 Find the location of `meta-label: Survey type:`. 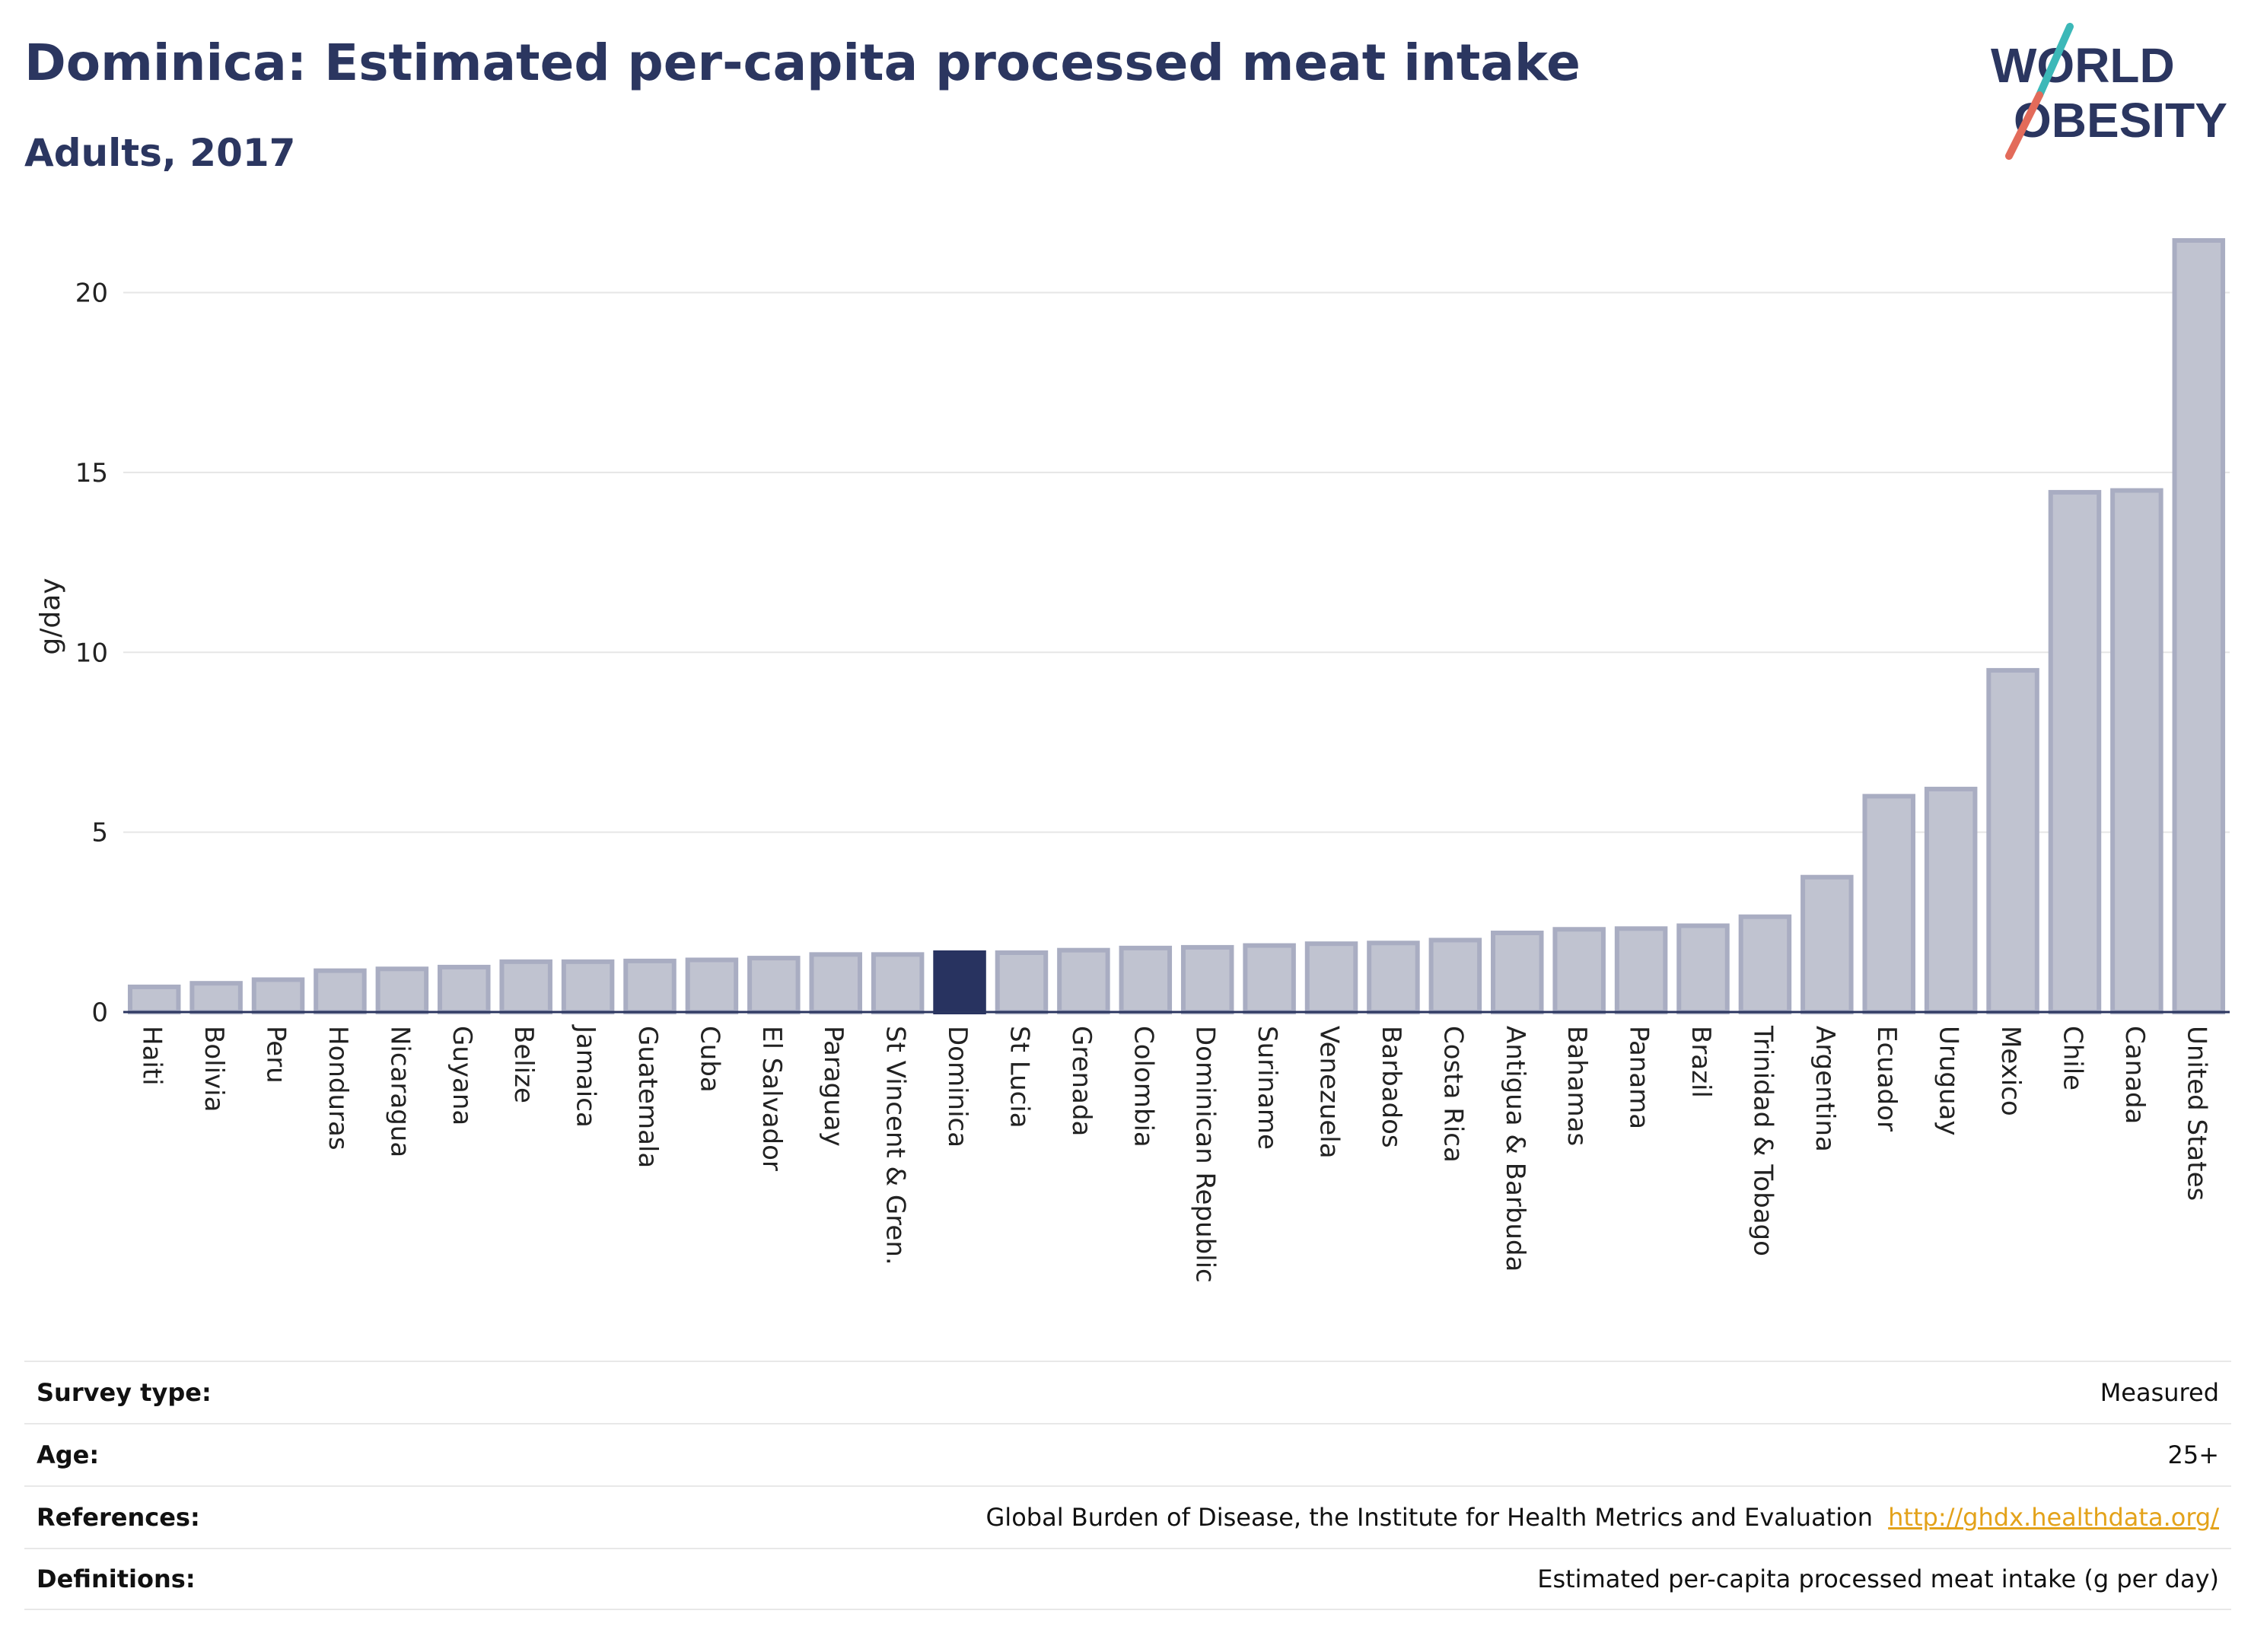

meta-label: Survey type: is located at coordinates (124, 1392).